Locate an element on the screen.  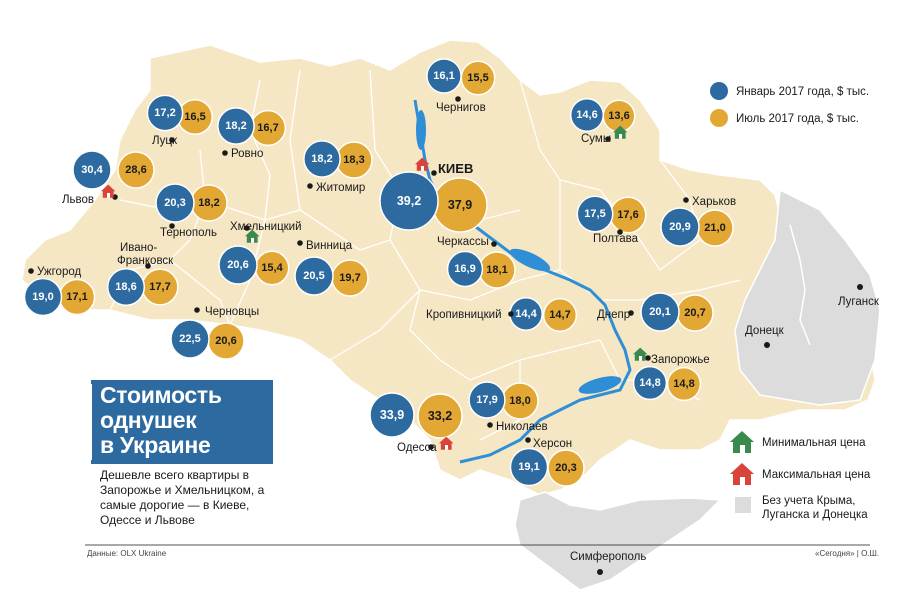
value-january-13: 16,9 is located at coordinates (464, 269).